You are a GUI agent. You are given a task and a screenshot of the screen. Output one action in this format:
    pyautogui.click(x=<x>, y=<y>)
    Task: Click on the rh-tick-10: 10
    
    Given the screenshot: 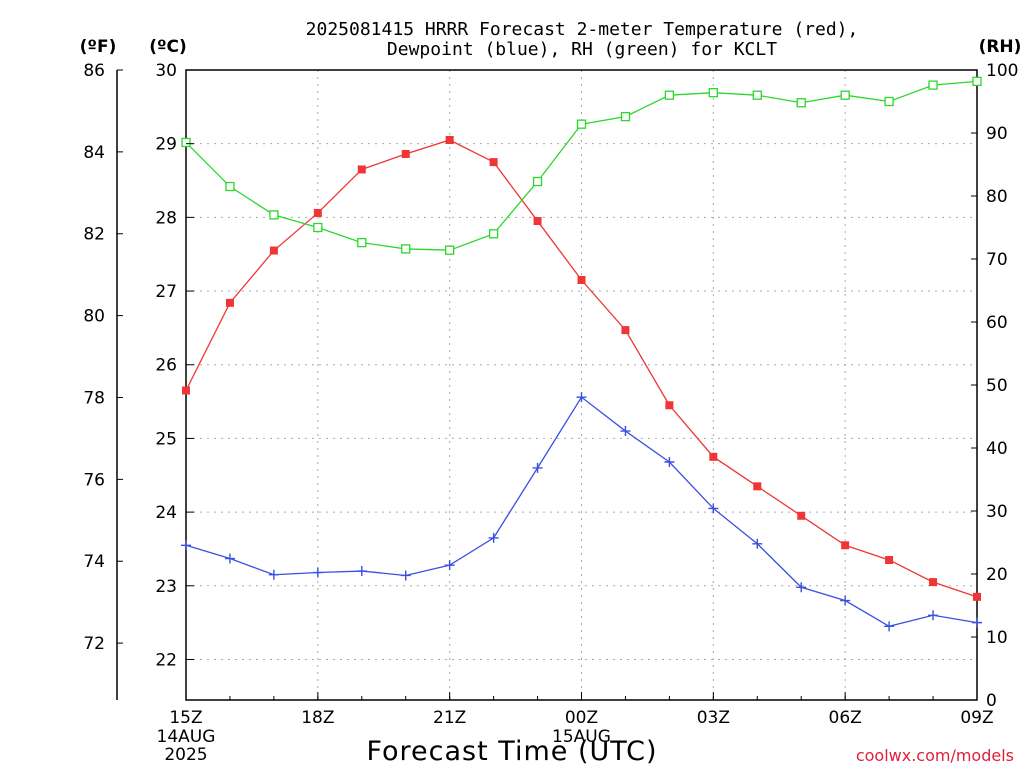 What is the action you would take?
    pyautogui.click(x=997, y=638)
    